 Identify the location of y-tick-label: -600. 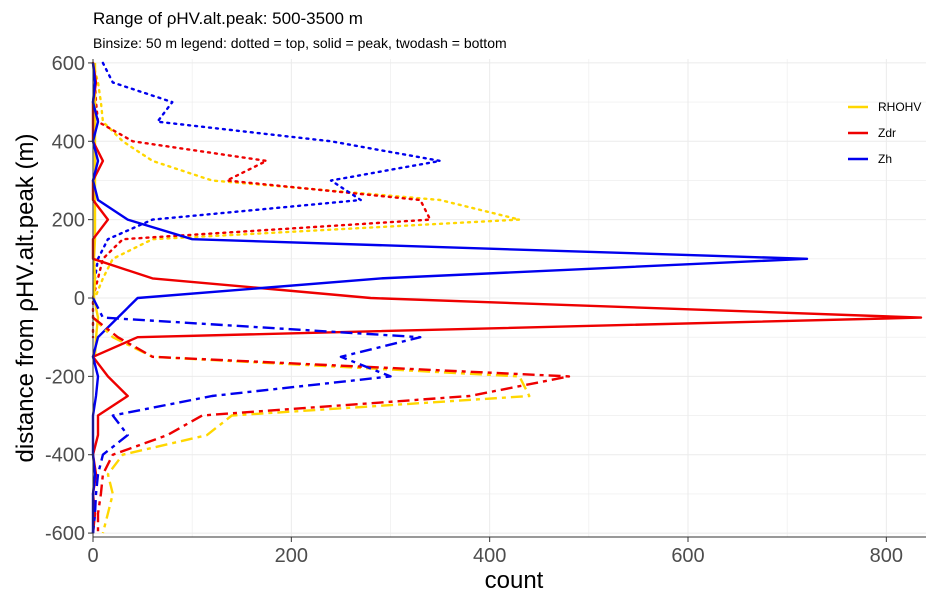
(65, 534).